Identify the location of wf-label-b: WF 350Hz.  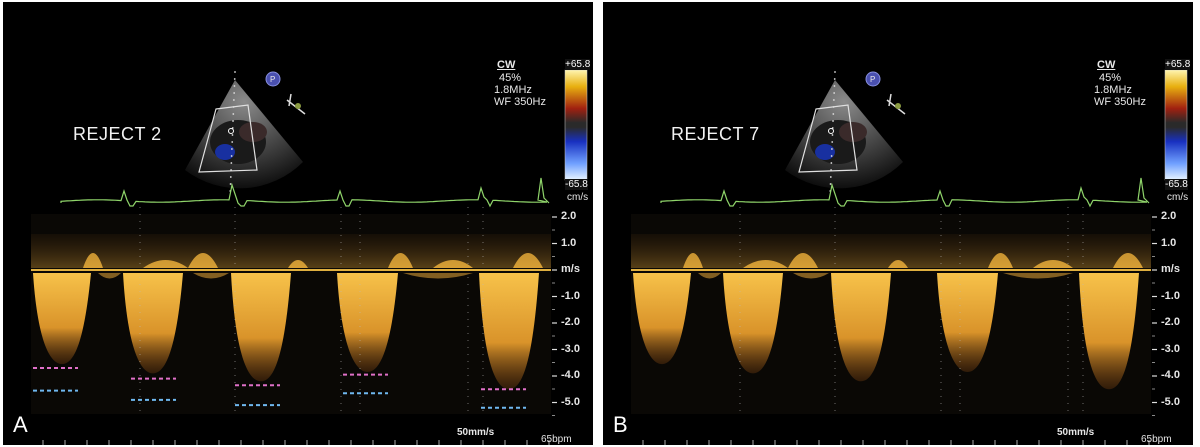
(1120, 102).